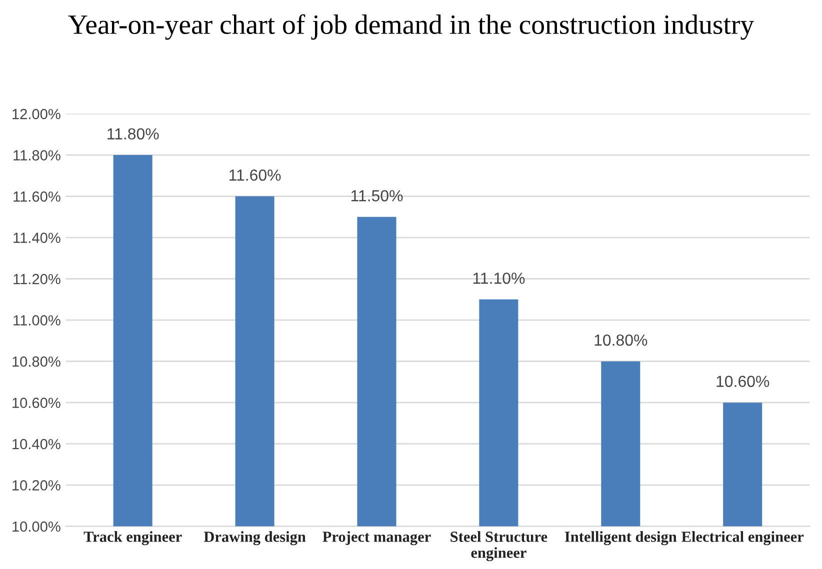  What do you see at coordinates (36, 114) in the screenshot?
I see `y-tick-label: 12.00%` at bounding box center [36, 114].